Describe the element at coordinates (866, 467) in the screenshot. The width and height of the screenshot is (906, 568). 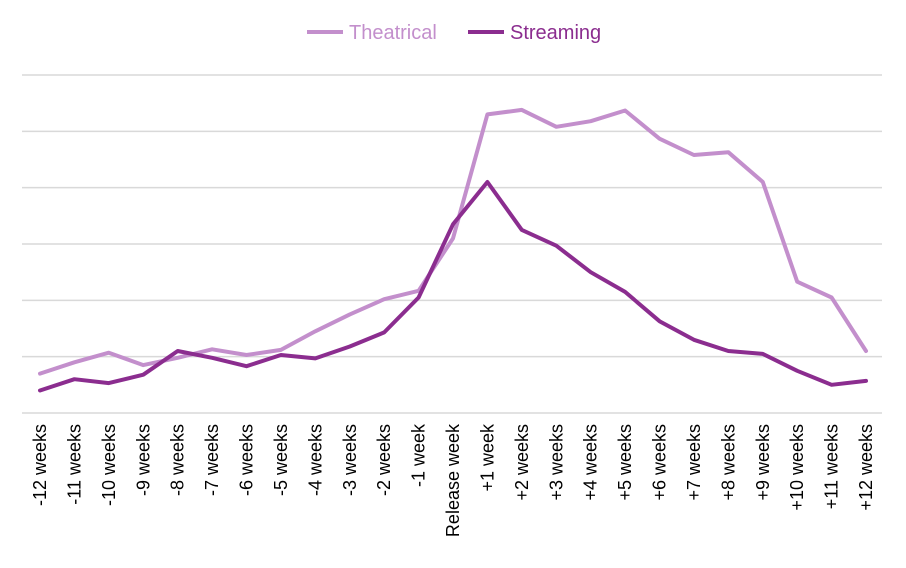
I see `x-tick-label: +12 weeks` at that location.